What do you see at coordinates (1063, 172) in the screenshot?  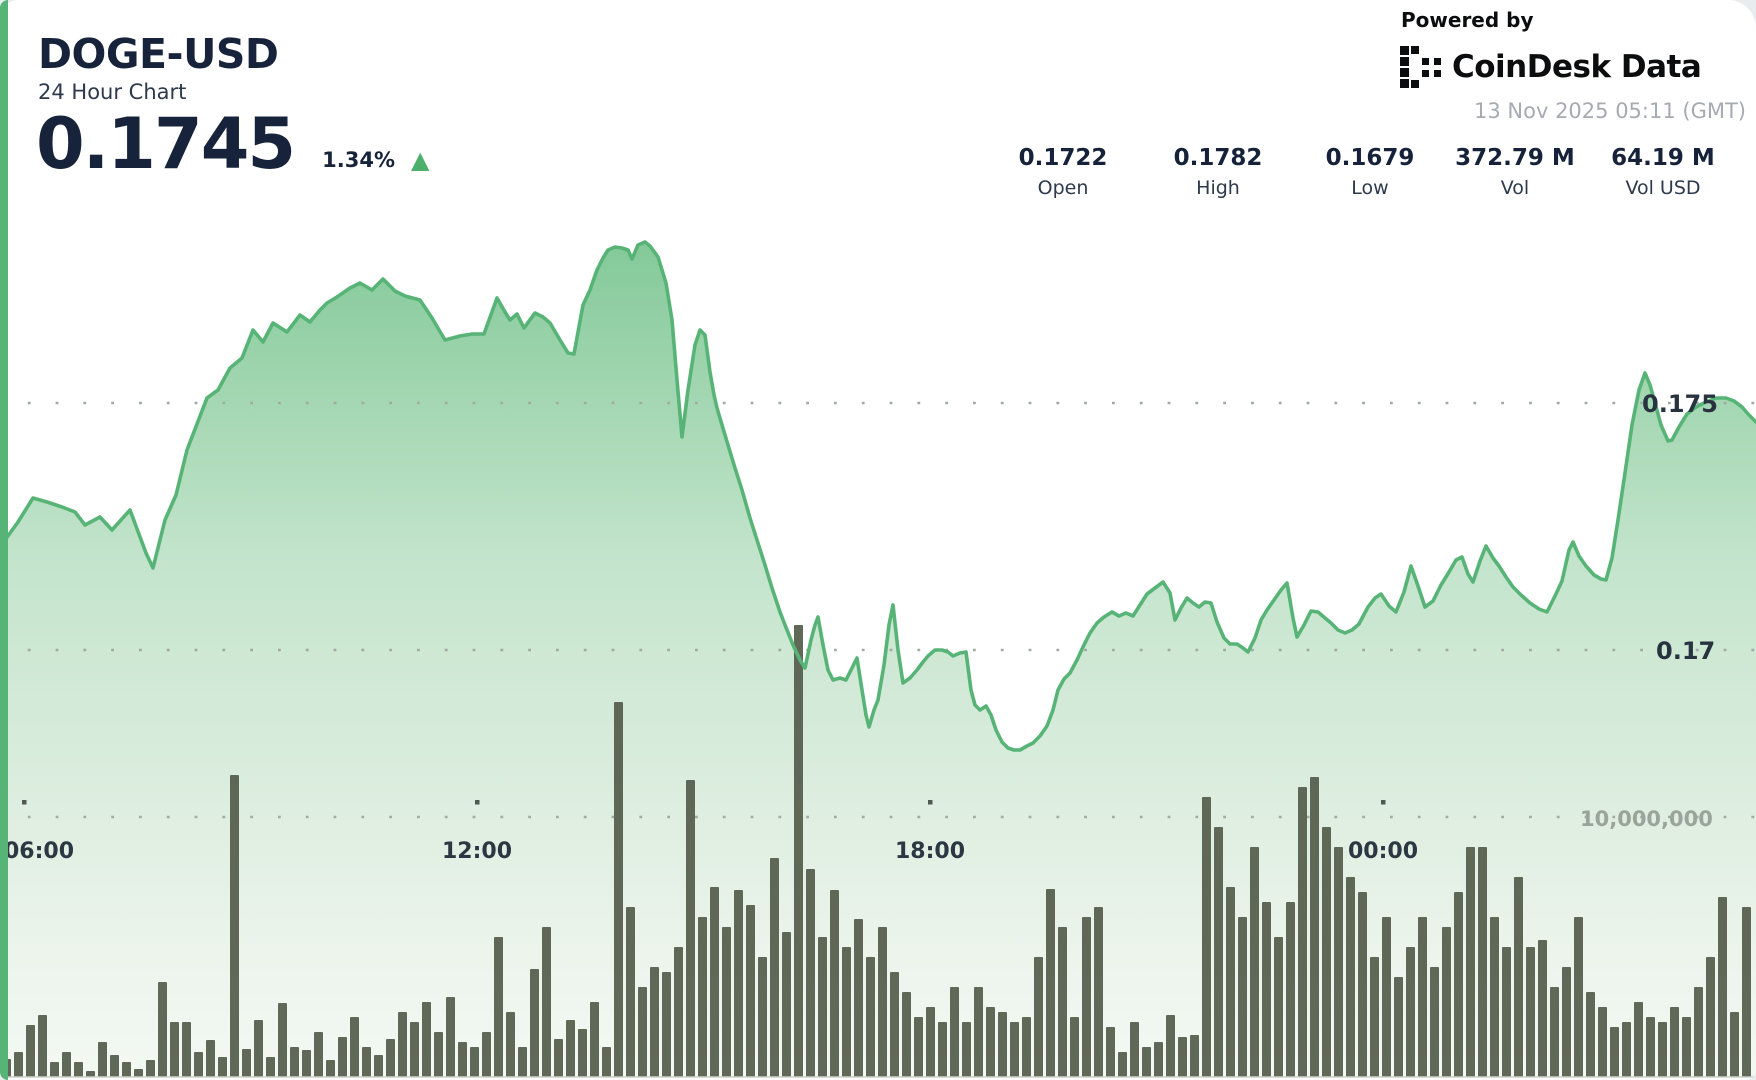 I see `stat-open: 0.1722 Open` at bounding box center [1063, 172].